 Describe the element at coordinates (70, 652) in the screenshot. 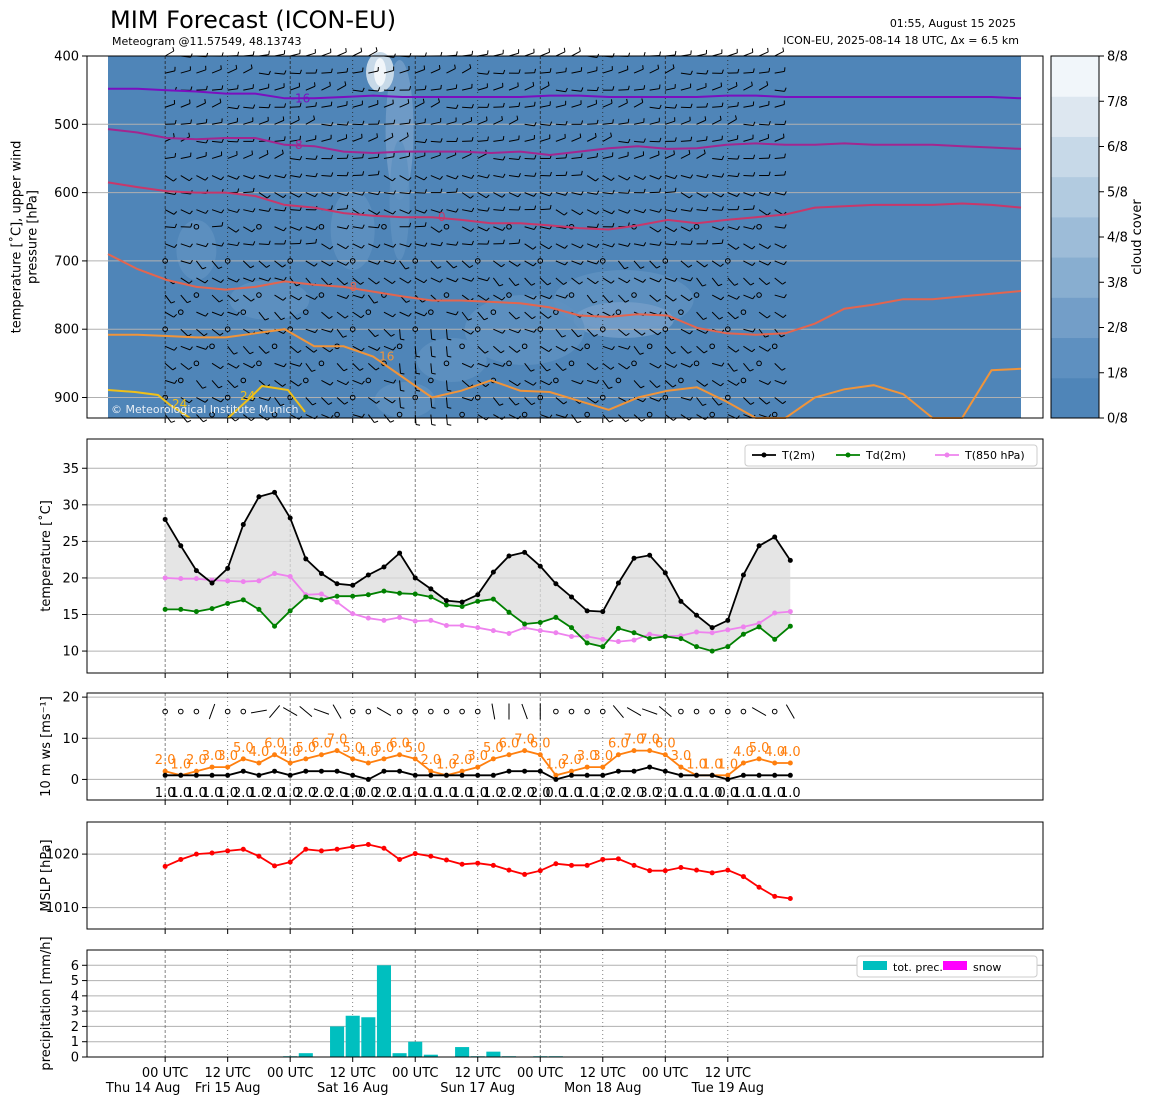

I see `y-tick-label: 10` at that location.